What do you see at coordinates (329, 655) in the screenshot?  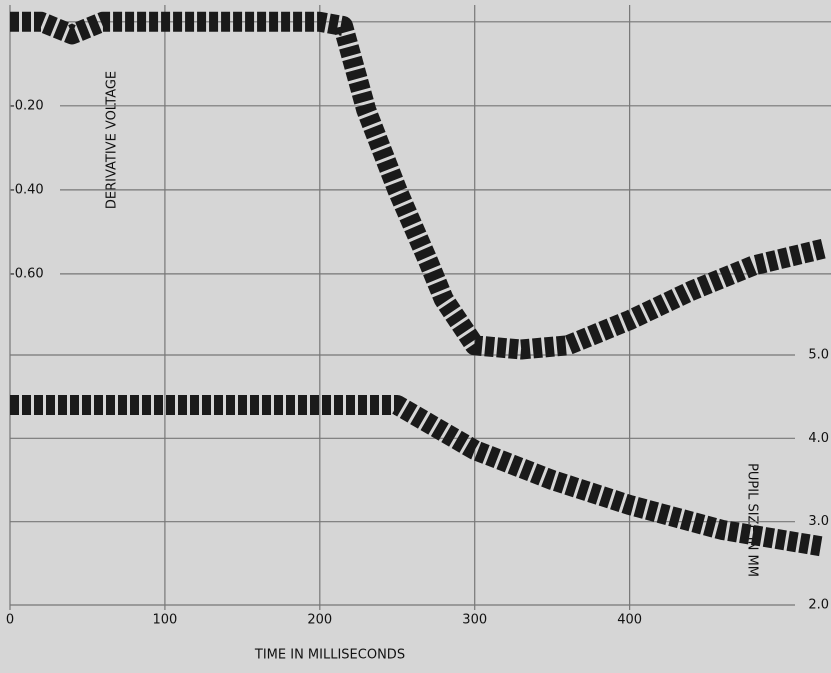 I see `x-axis-label: TIME IN MILLISECONDS` at bounding box center [329, 655].